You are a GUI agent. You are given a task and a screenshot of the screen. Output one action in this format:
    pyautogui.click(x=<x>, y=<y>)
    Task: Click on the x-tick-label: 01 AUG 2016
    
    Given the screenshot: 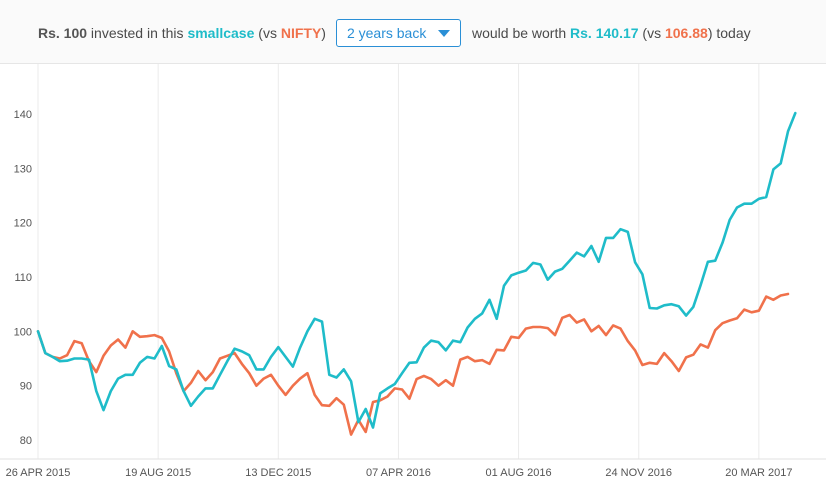 What is the action you would take?
    pyautogui.click(x=519, y=473)
    